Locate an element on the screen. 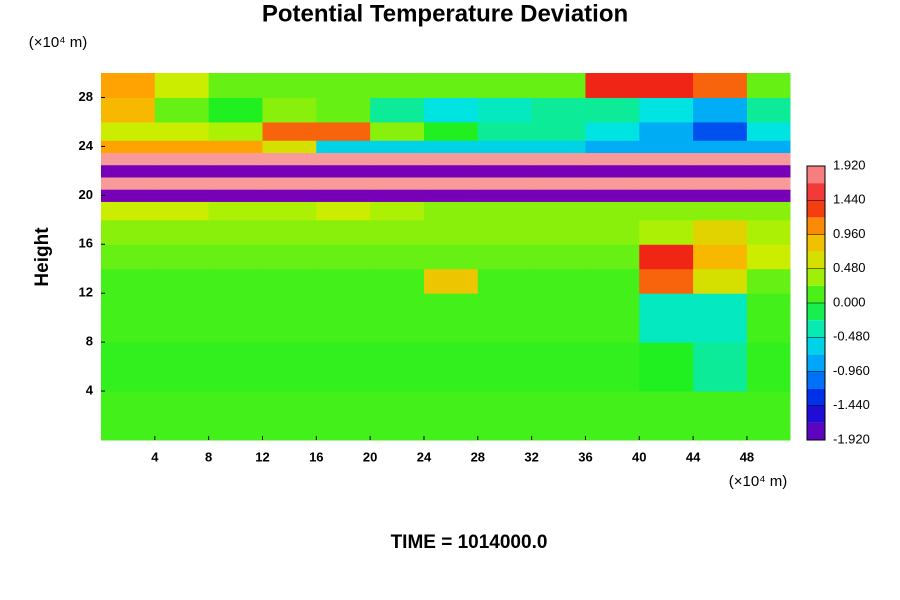 This screenshot has height=600, width=900. x-tick-label: 48 is located at coordinates (747, 456).